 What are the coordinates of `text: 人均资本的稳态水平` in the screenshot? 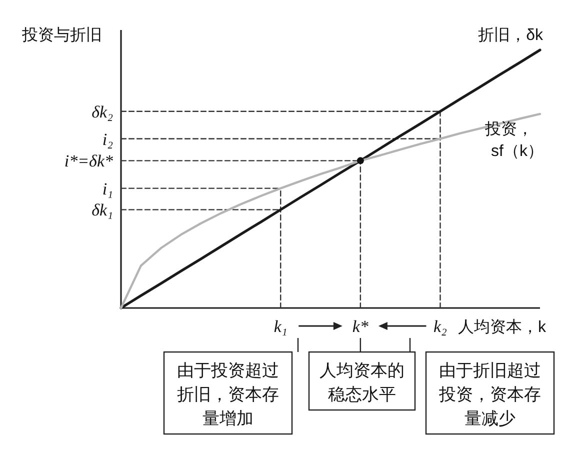 It's located at (362, 382).